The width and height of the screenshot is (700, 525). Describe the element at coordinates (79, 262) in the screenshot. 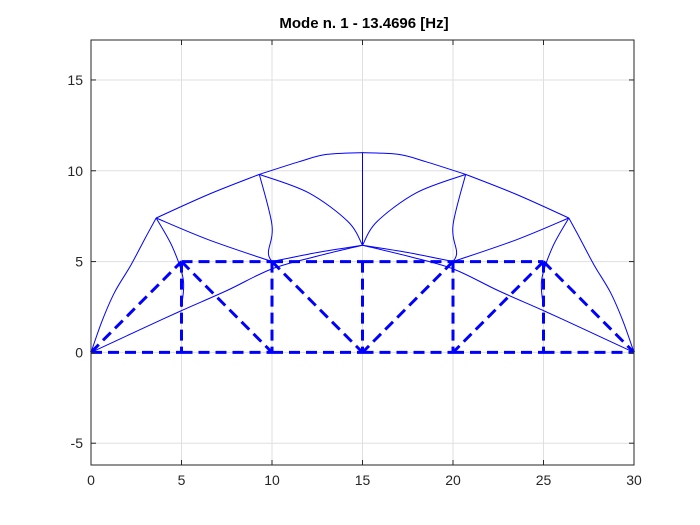

I see `y-tick-label: 5` at that location.